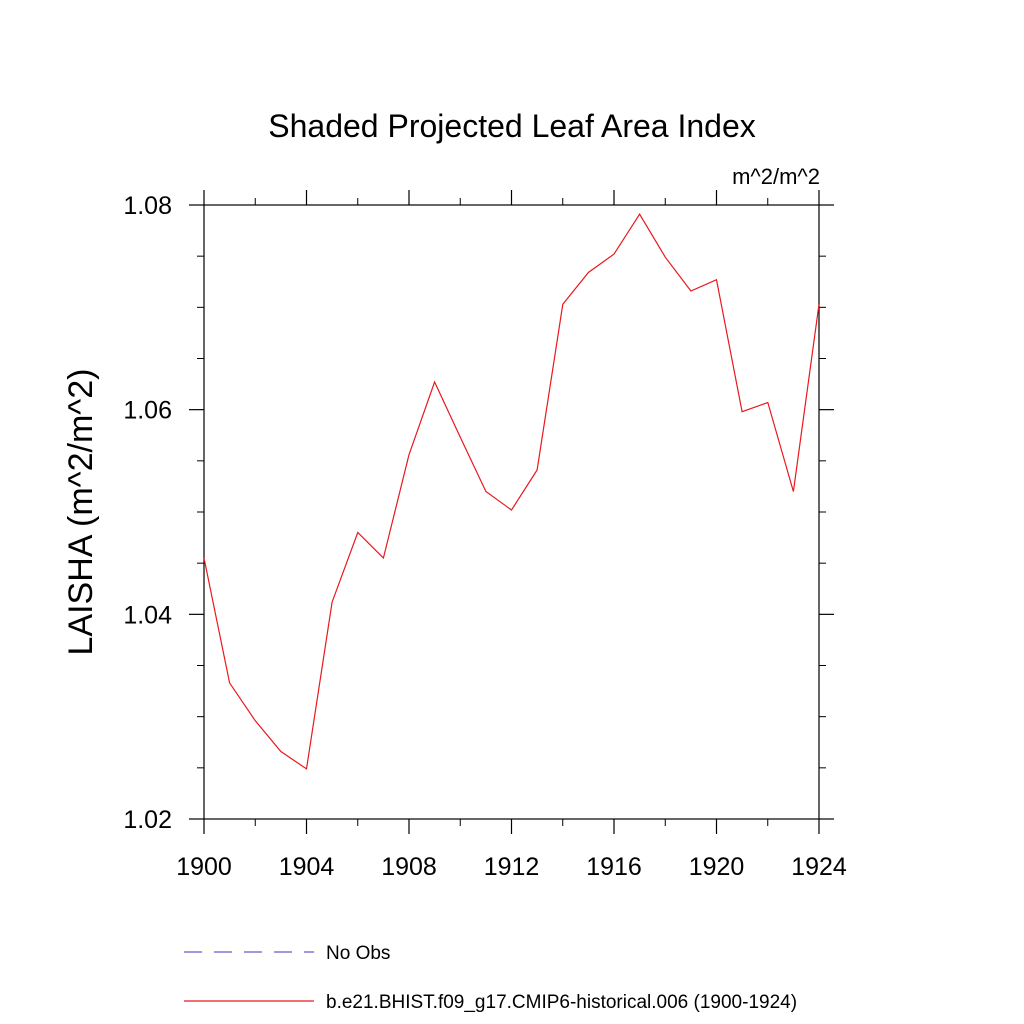 This screenshot has width=1024, height=1024. I want to click on x-tick-label: 1920, so click(717, 867).